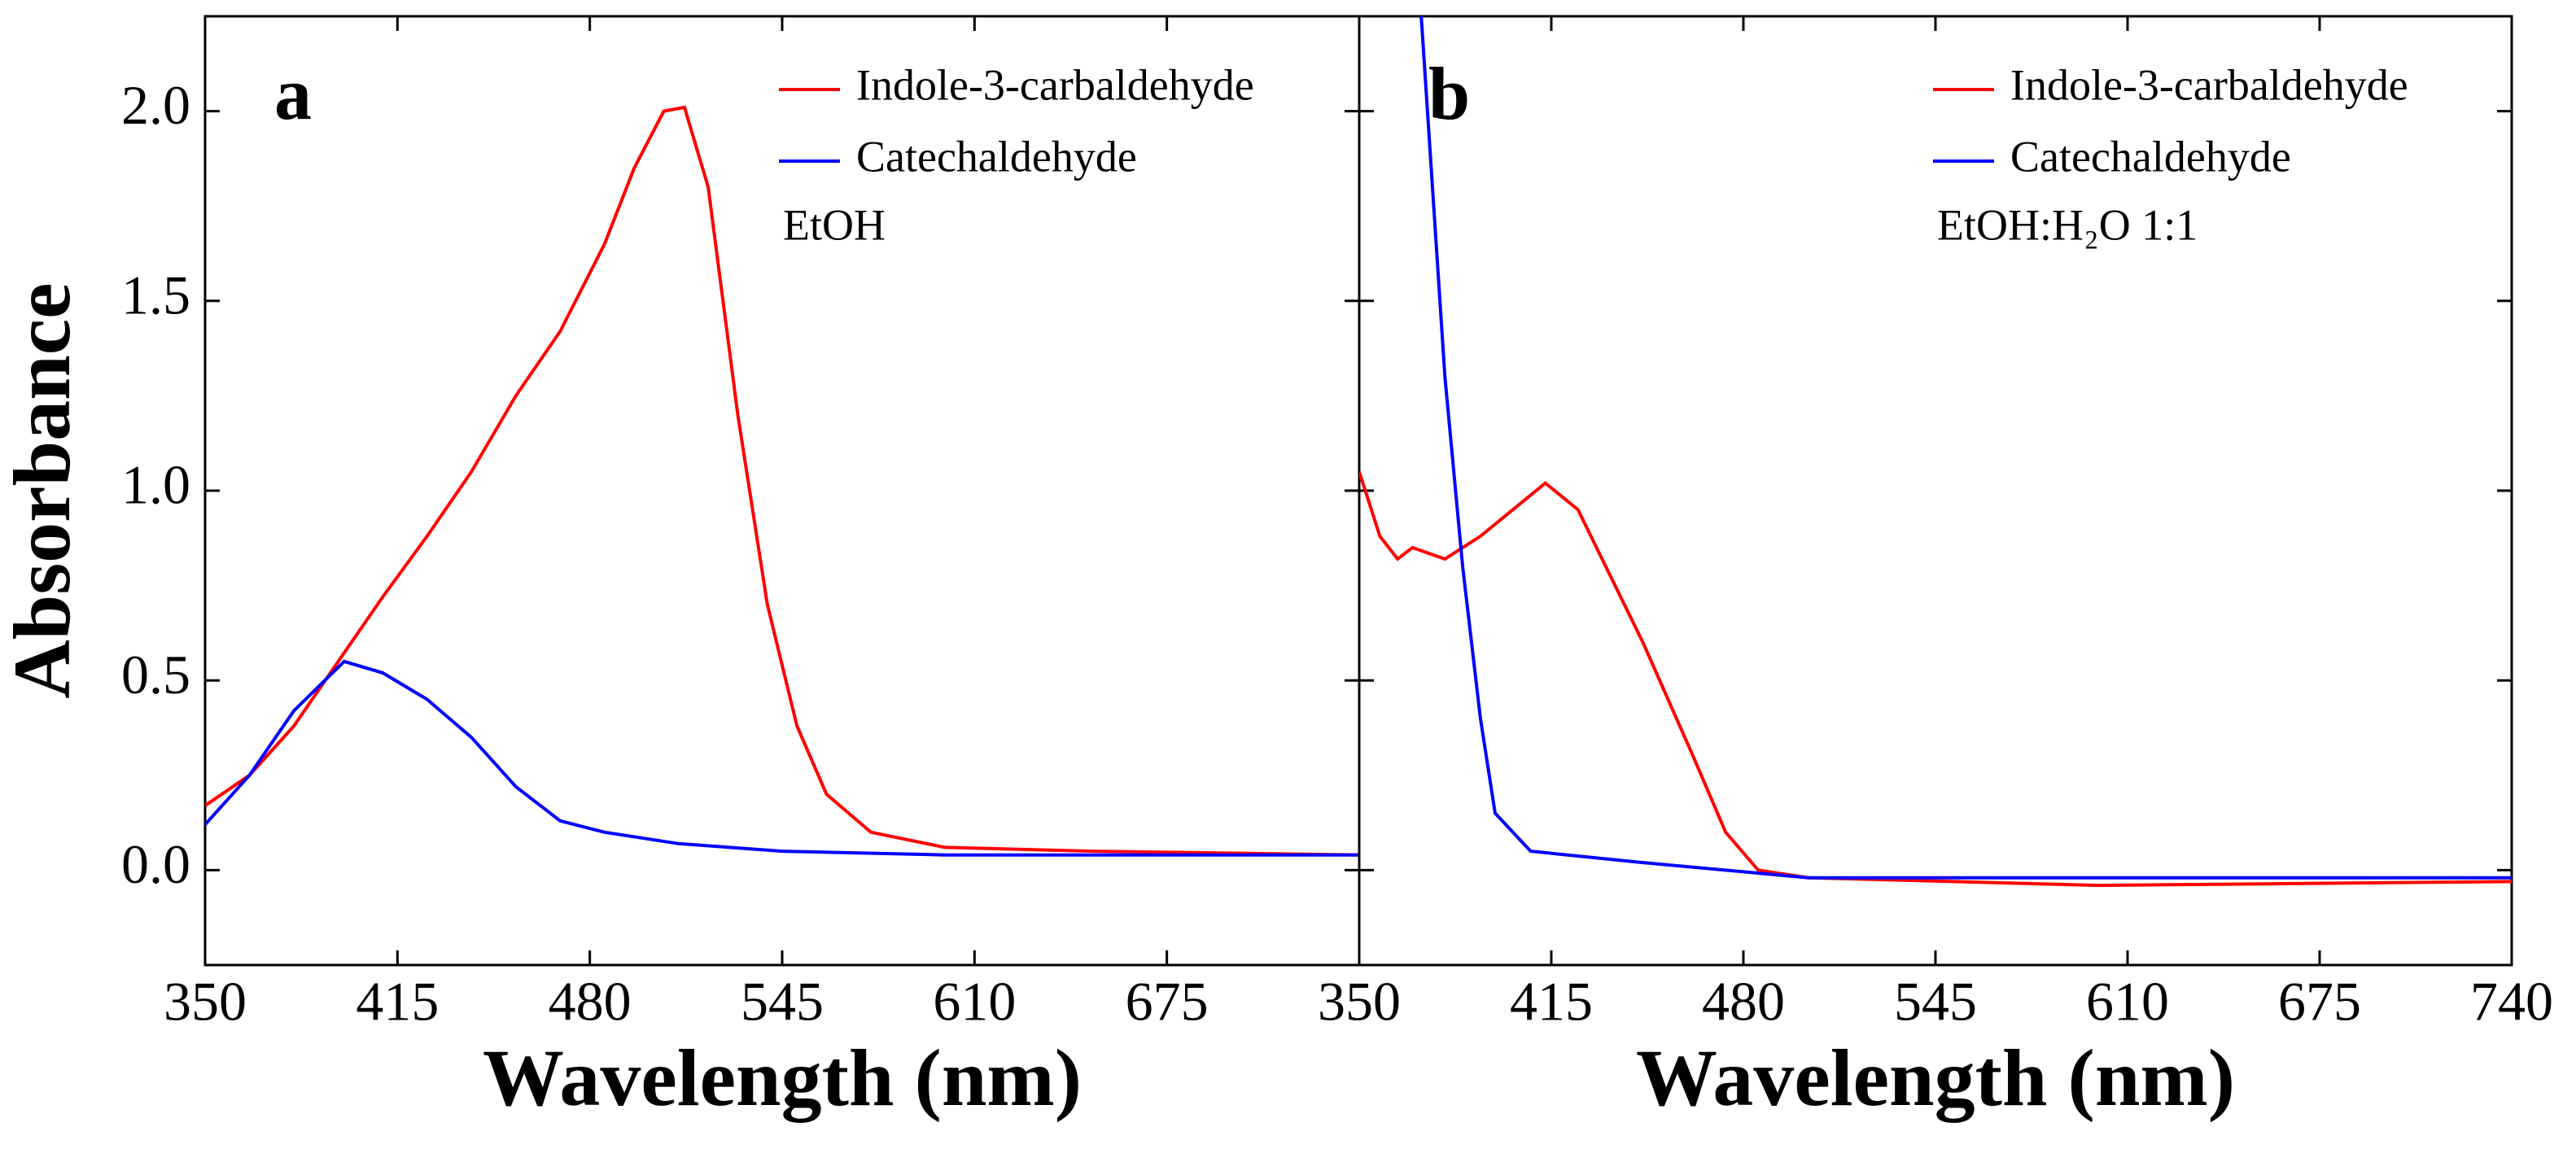 The width and height of the screenshot is (2576, 1153). I want to click on y-tick-label: 1.0, so click(155, 485).